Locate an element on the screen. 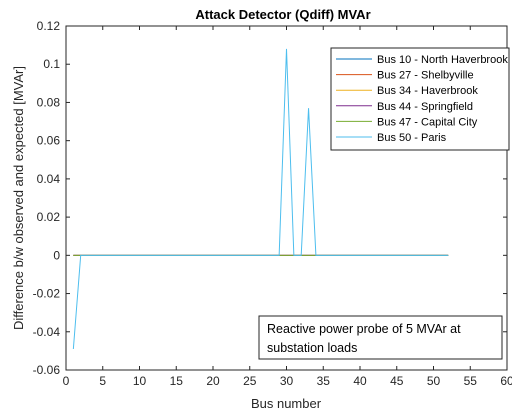 The image size is (512, 416). x-tick-label: 60 is located at coordinates (506, 381).